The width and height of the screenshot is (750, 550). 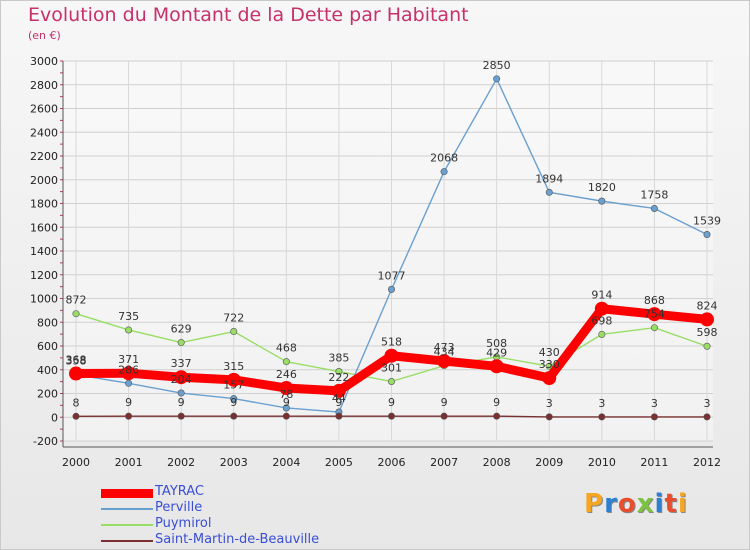 What do you see at coordinates (76, 462) in the screenshot?
I see `x-tick-label: 2000` at bounding box center [76, 462].